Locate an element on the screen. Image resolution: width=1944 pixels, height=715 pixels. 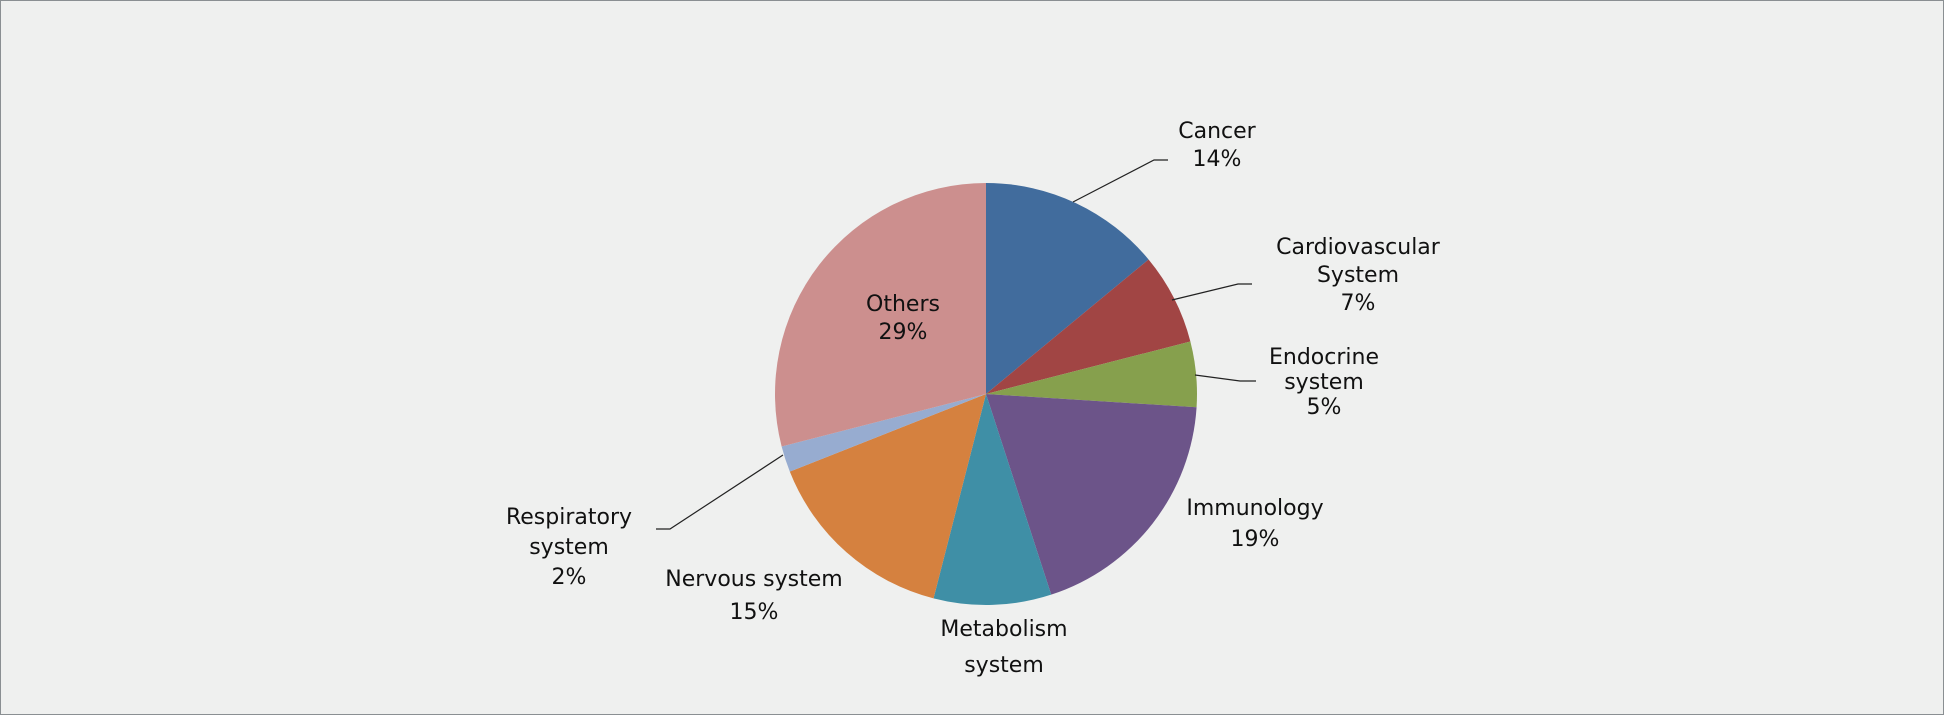
slice-respiratory-system is located at coordinates (883, 433).